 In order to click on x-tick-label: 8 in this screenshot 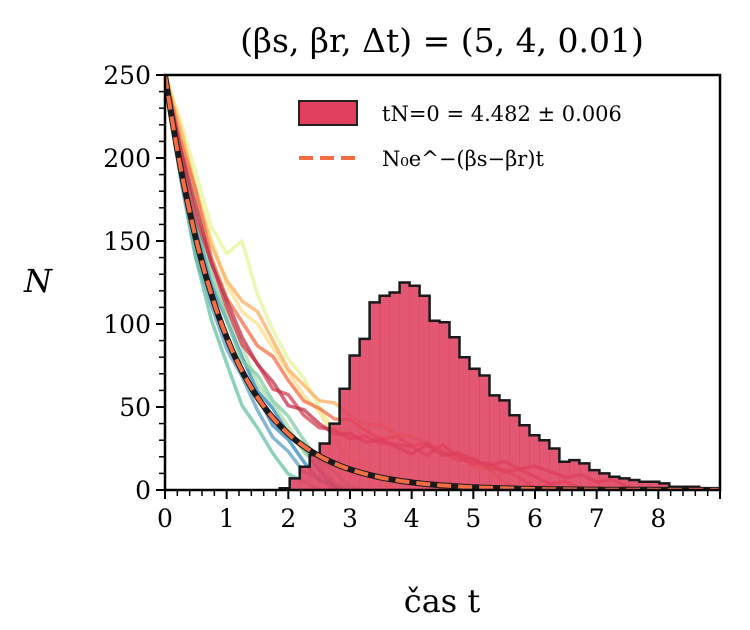, I will do `click(658, 518)`.